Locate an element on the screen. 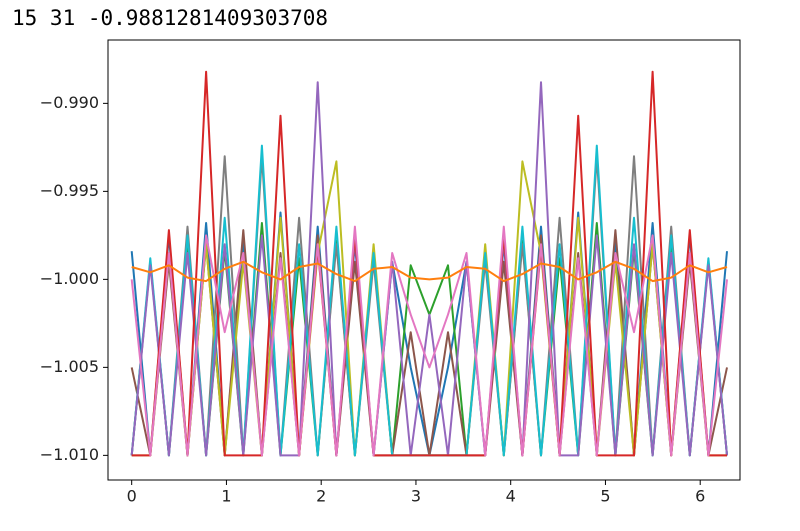  x-tick-label: 3 is located at coordinates (416, 496).